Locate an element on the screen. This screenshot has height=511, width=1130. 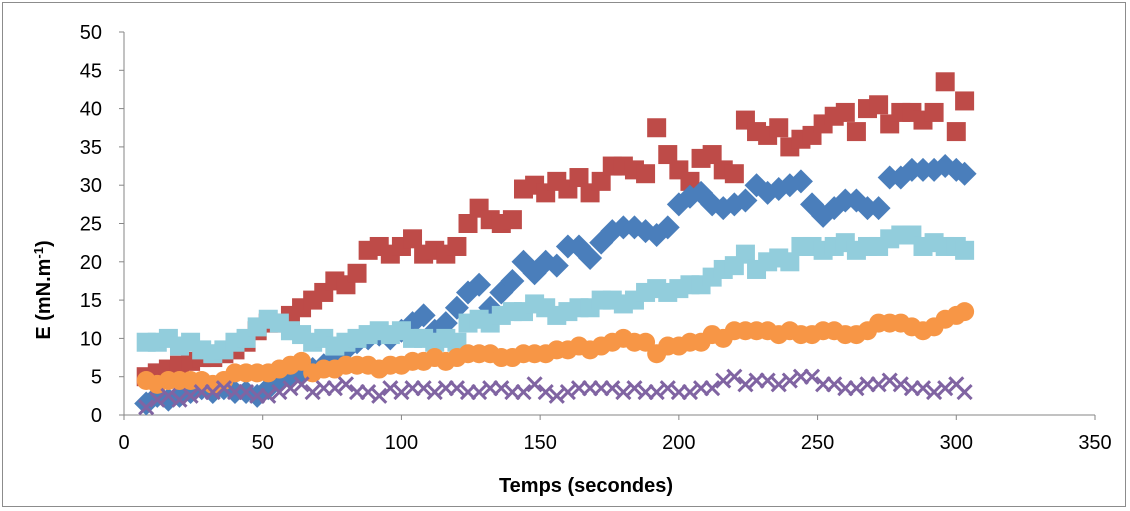
y-ticks: 0 5 10 15 20 25 30 35 40 45 50 is located at coordinates (102, 224).